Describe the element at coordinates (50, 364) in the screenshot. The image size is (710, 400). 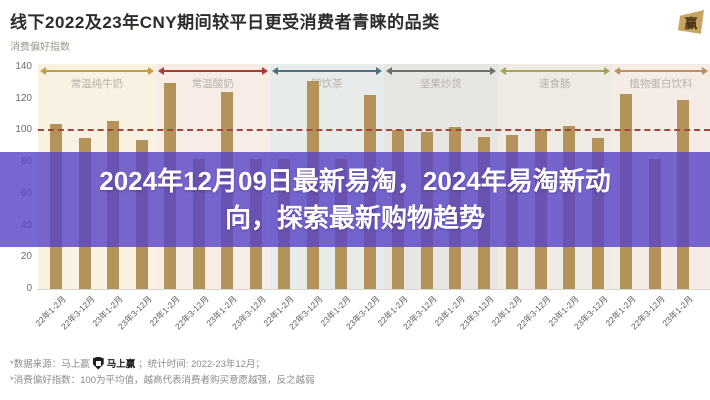
I see `footnote-source-prefix: *数据来源：马上赢` at that location.